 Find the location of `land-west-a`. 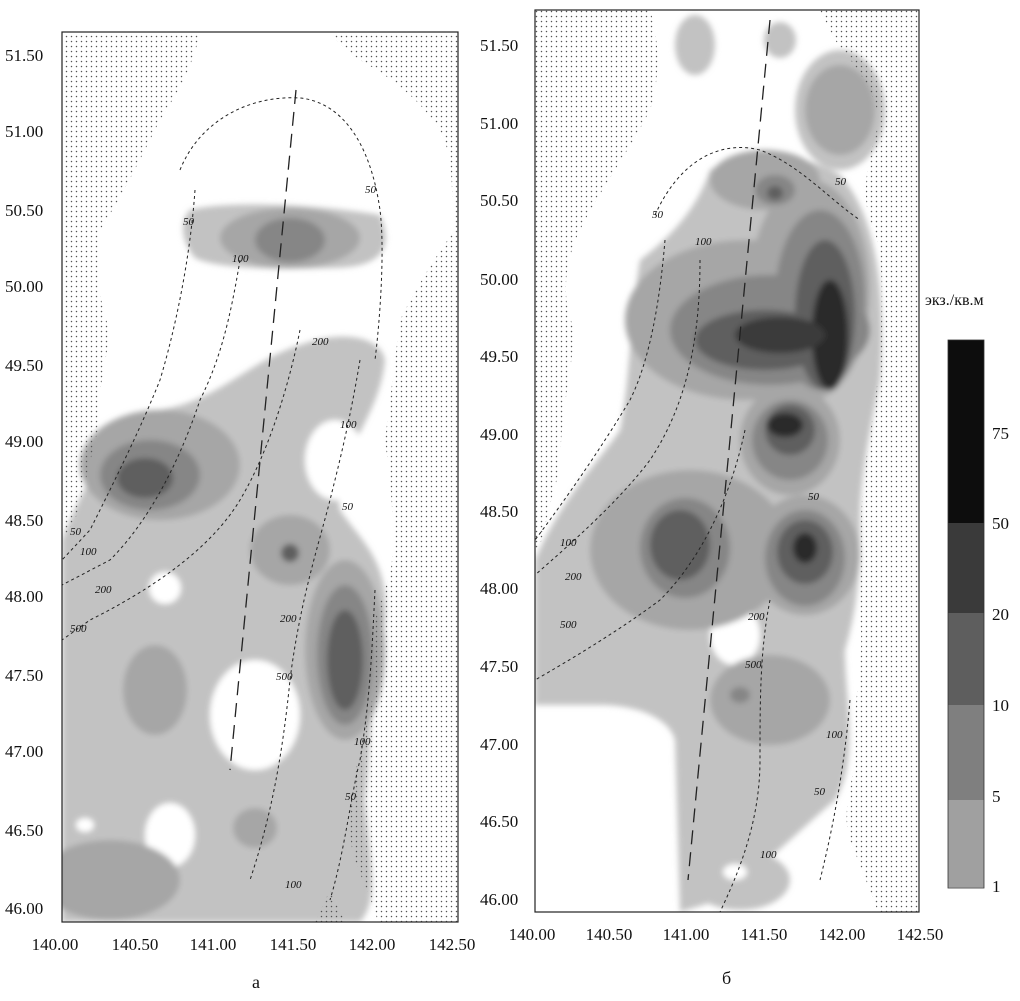

land-west-a is located at coordinates (131, 286).